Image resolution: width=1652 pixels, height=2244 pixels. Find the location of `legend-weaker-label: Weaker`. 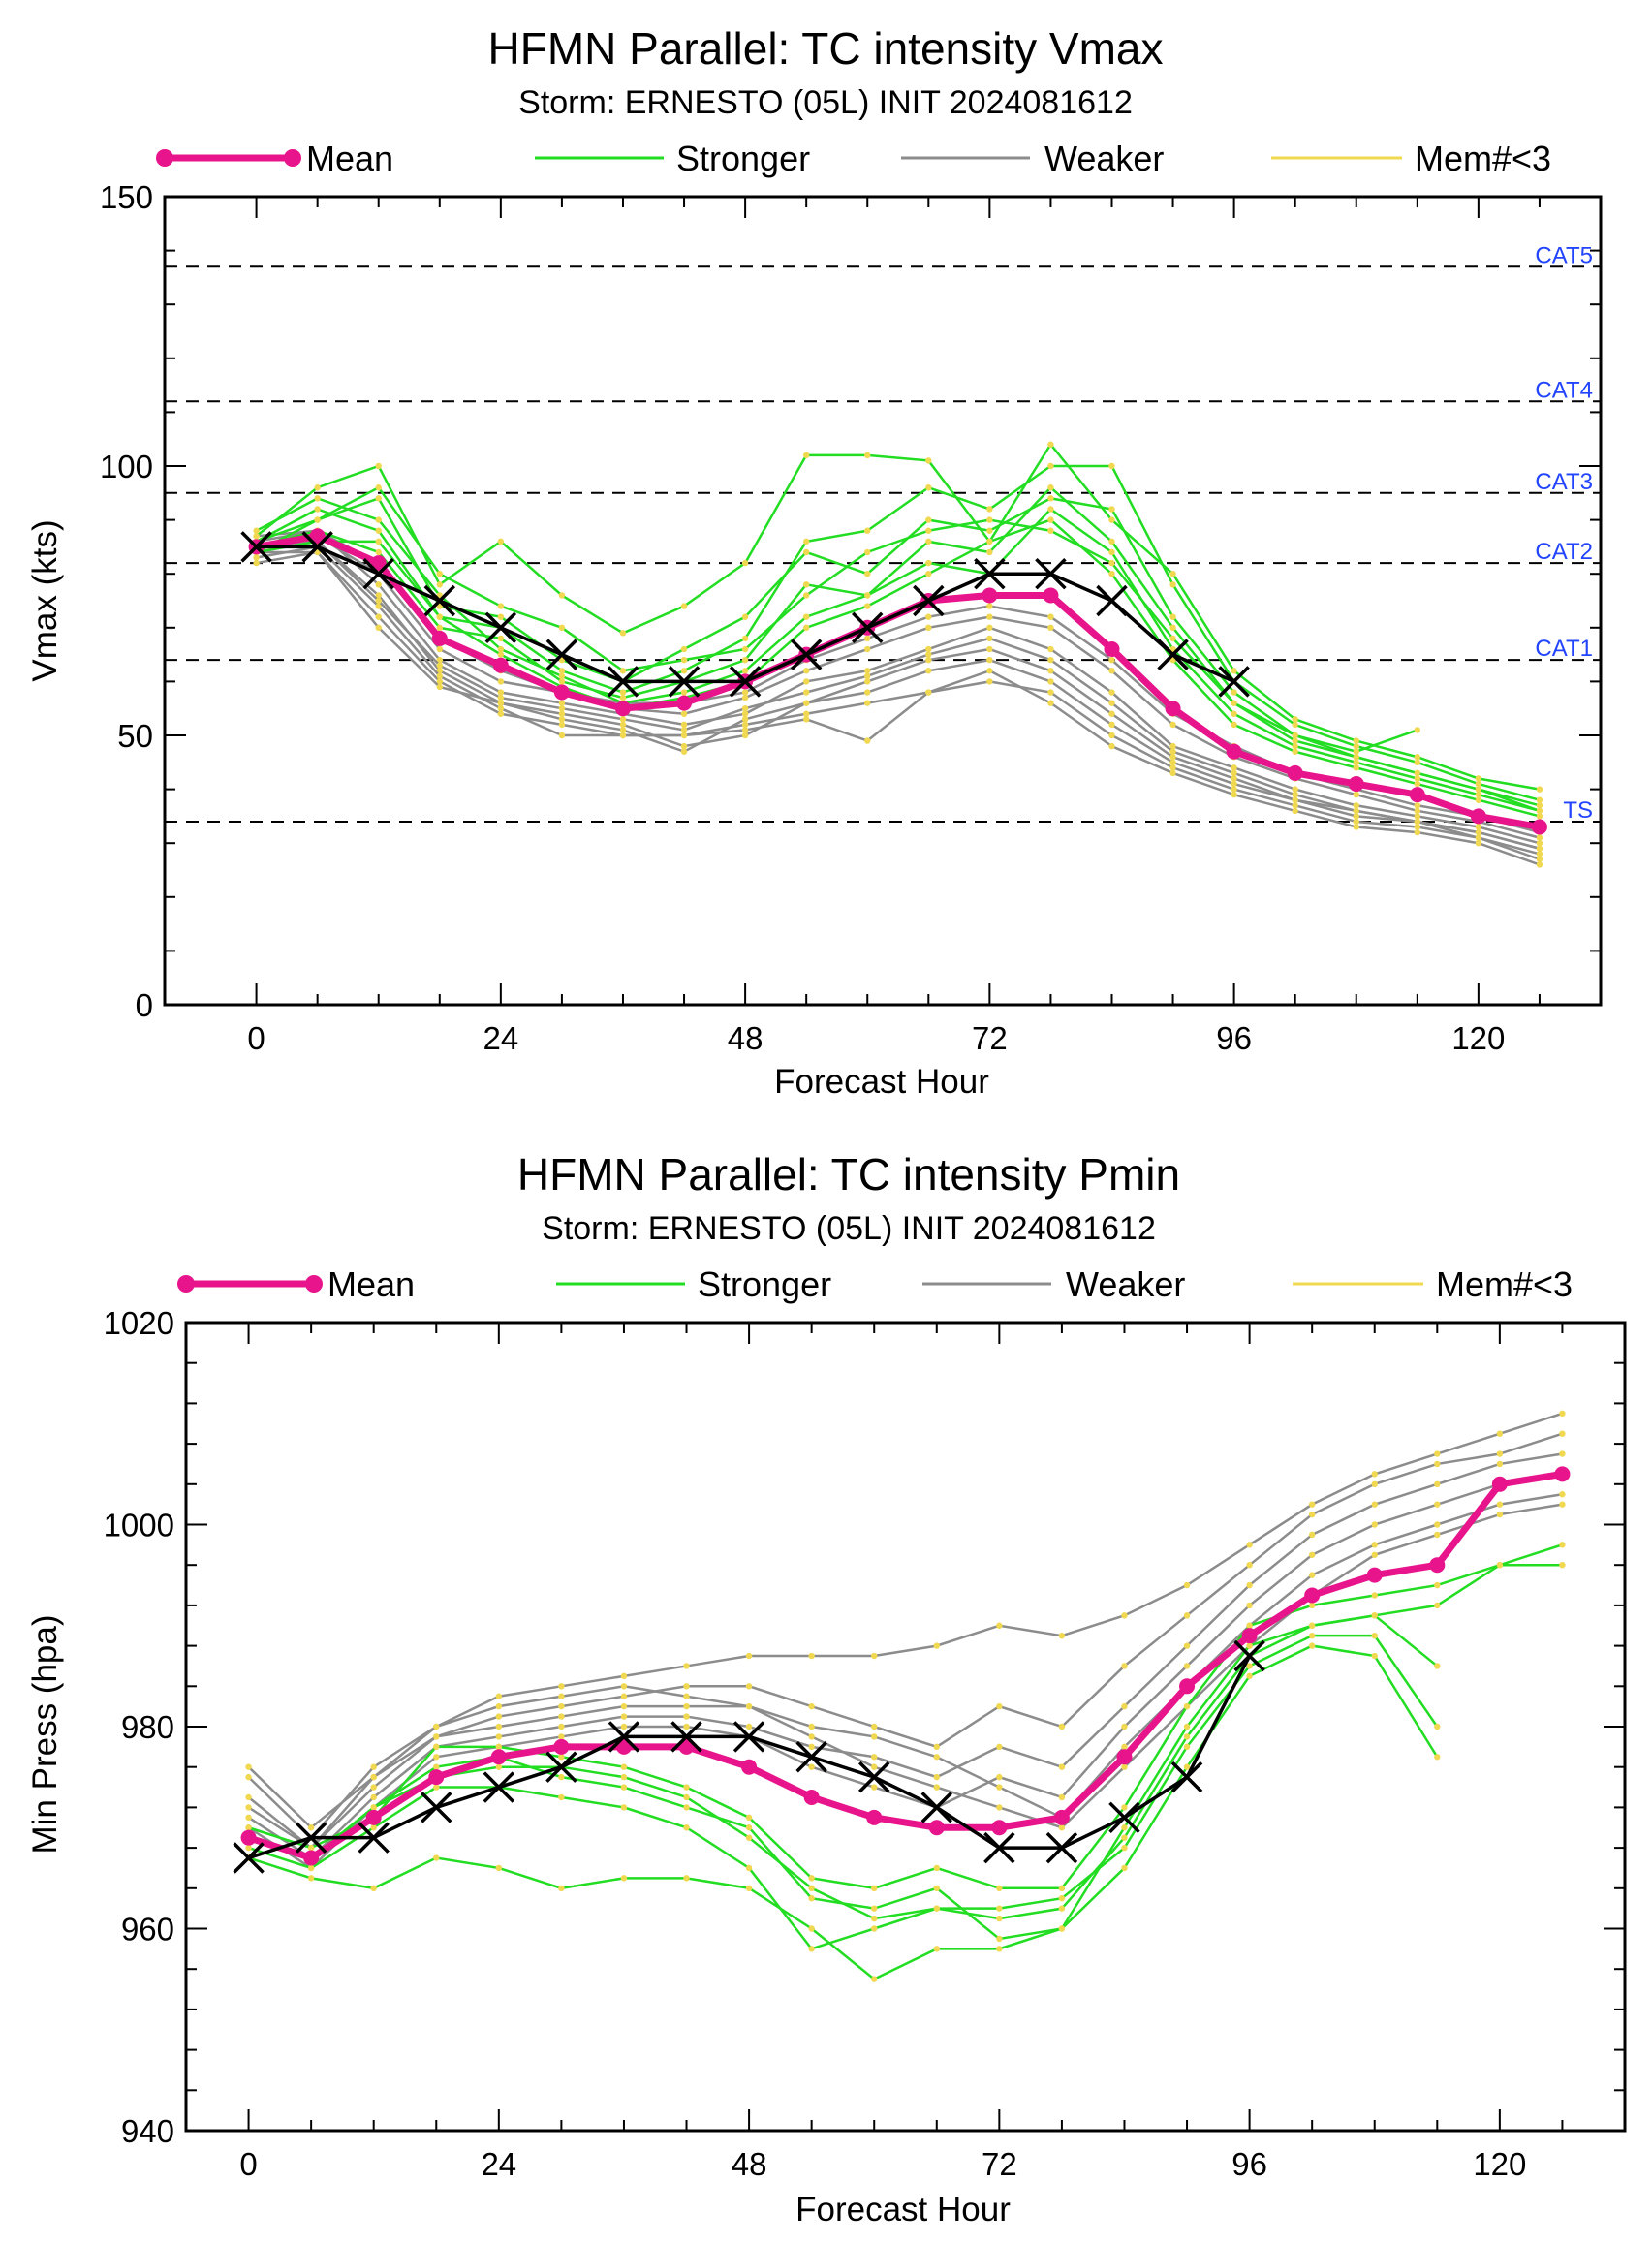

legend-weaker-label: Weaker is located at coordinates (1104, 158).